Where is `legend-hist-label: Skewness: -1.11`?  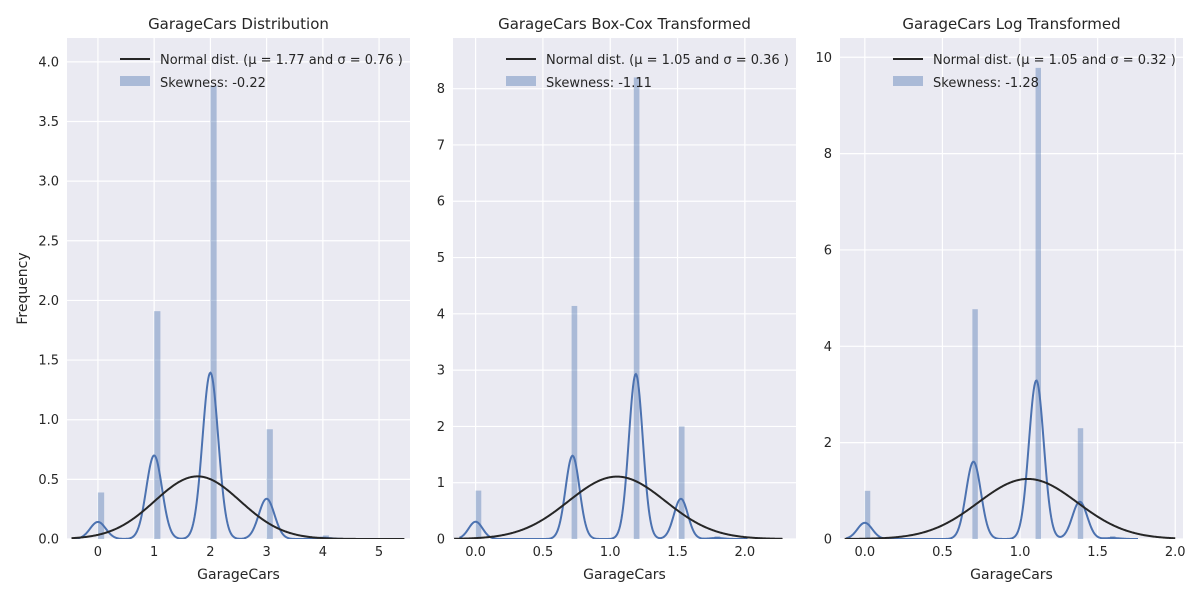
legend-hist-label: Skewness: -1.11 is located at coordinates (599, 83).